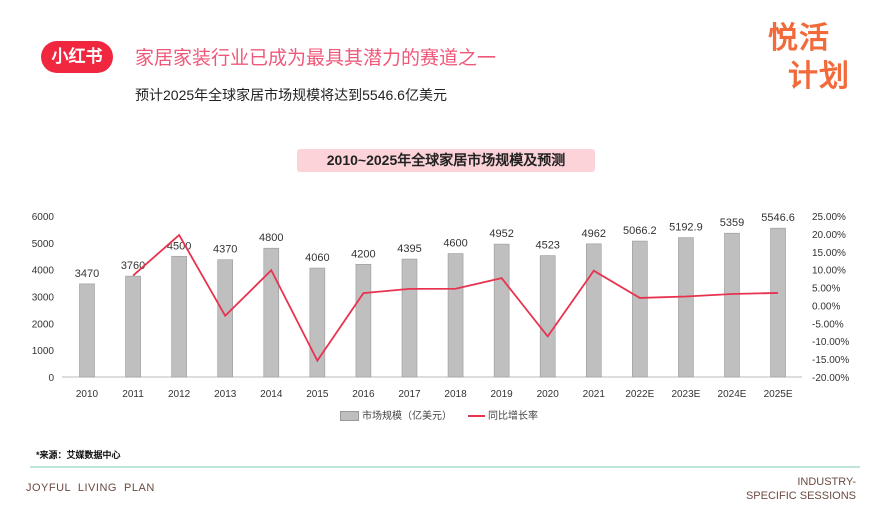 This screenshot has height=513, width=888. What do you see at coordinates (594, 234) in the screenshot?
I see `bar-label: 4962` at bounding box center [594, 234].